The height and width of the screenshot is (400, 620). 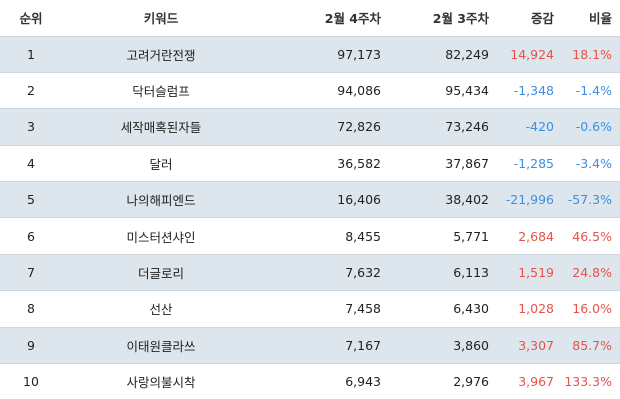 What do you see at coordinates (591, 200) in the screenshot?
I see `cell-rate: -57.3%` at bounding box center [591, 200].